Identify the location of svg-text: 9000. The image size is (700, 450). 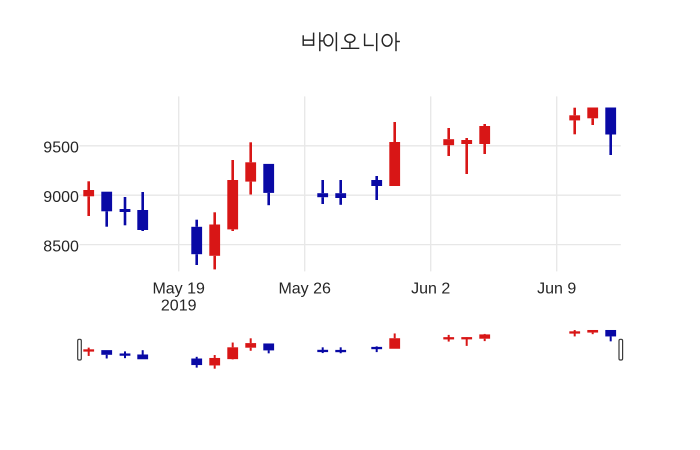
(61, 197).